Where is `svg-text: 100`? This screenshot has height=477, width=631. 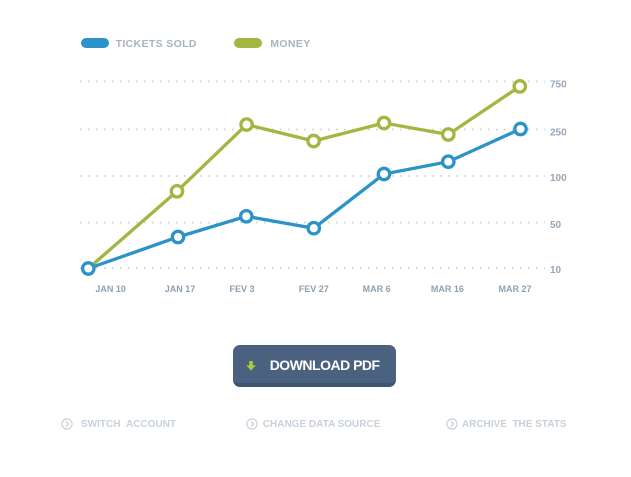
svg-text: 100 is located at coordinates (558, 178).